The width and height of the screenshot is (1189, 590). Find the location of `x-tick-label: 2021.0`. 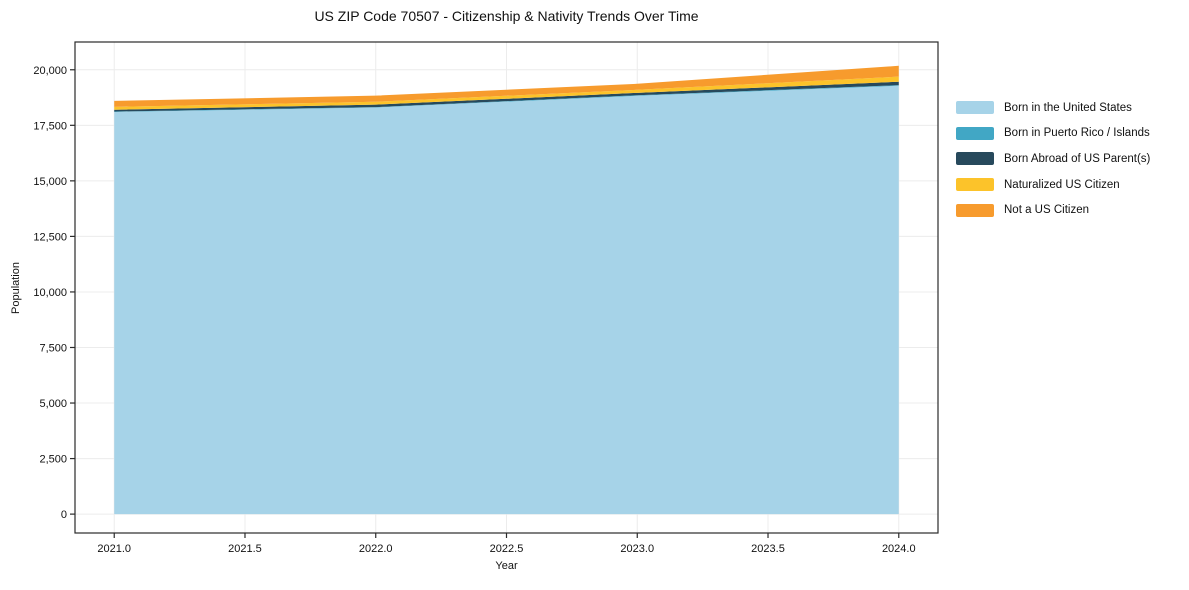

x-tick-label: 2021.0 is located at coordinates (114, 549).